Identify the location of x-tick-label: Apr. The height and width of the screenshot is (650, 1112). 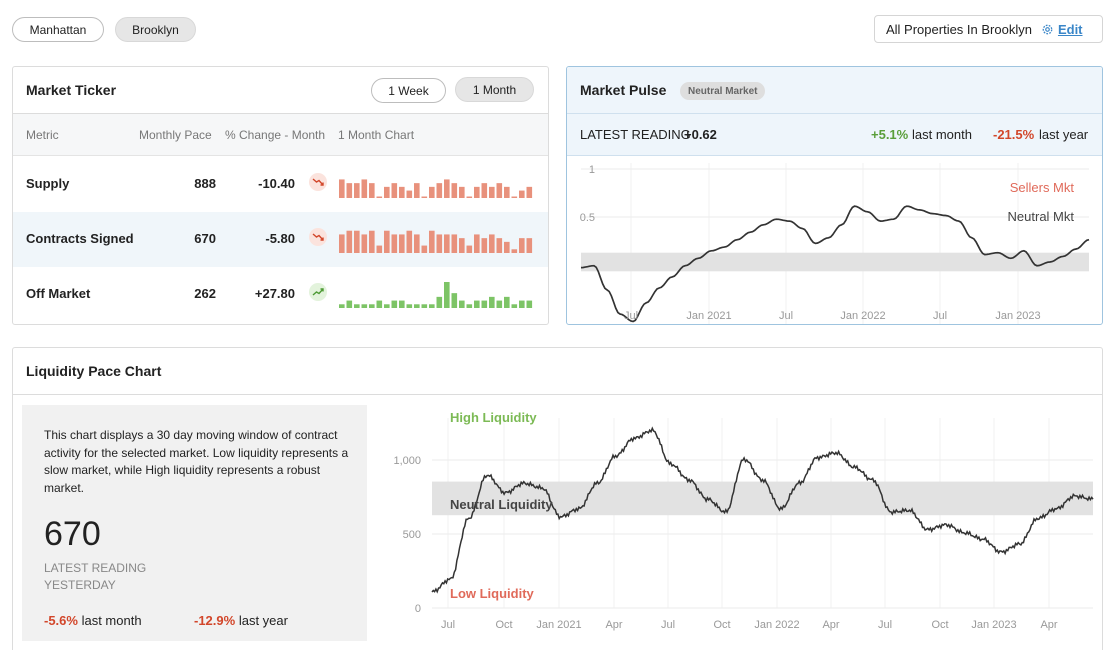
(613, 625).